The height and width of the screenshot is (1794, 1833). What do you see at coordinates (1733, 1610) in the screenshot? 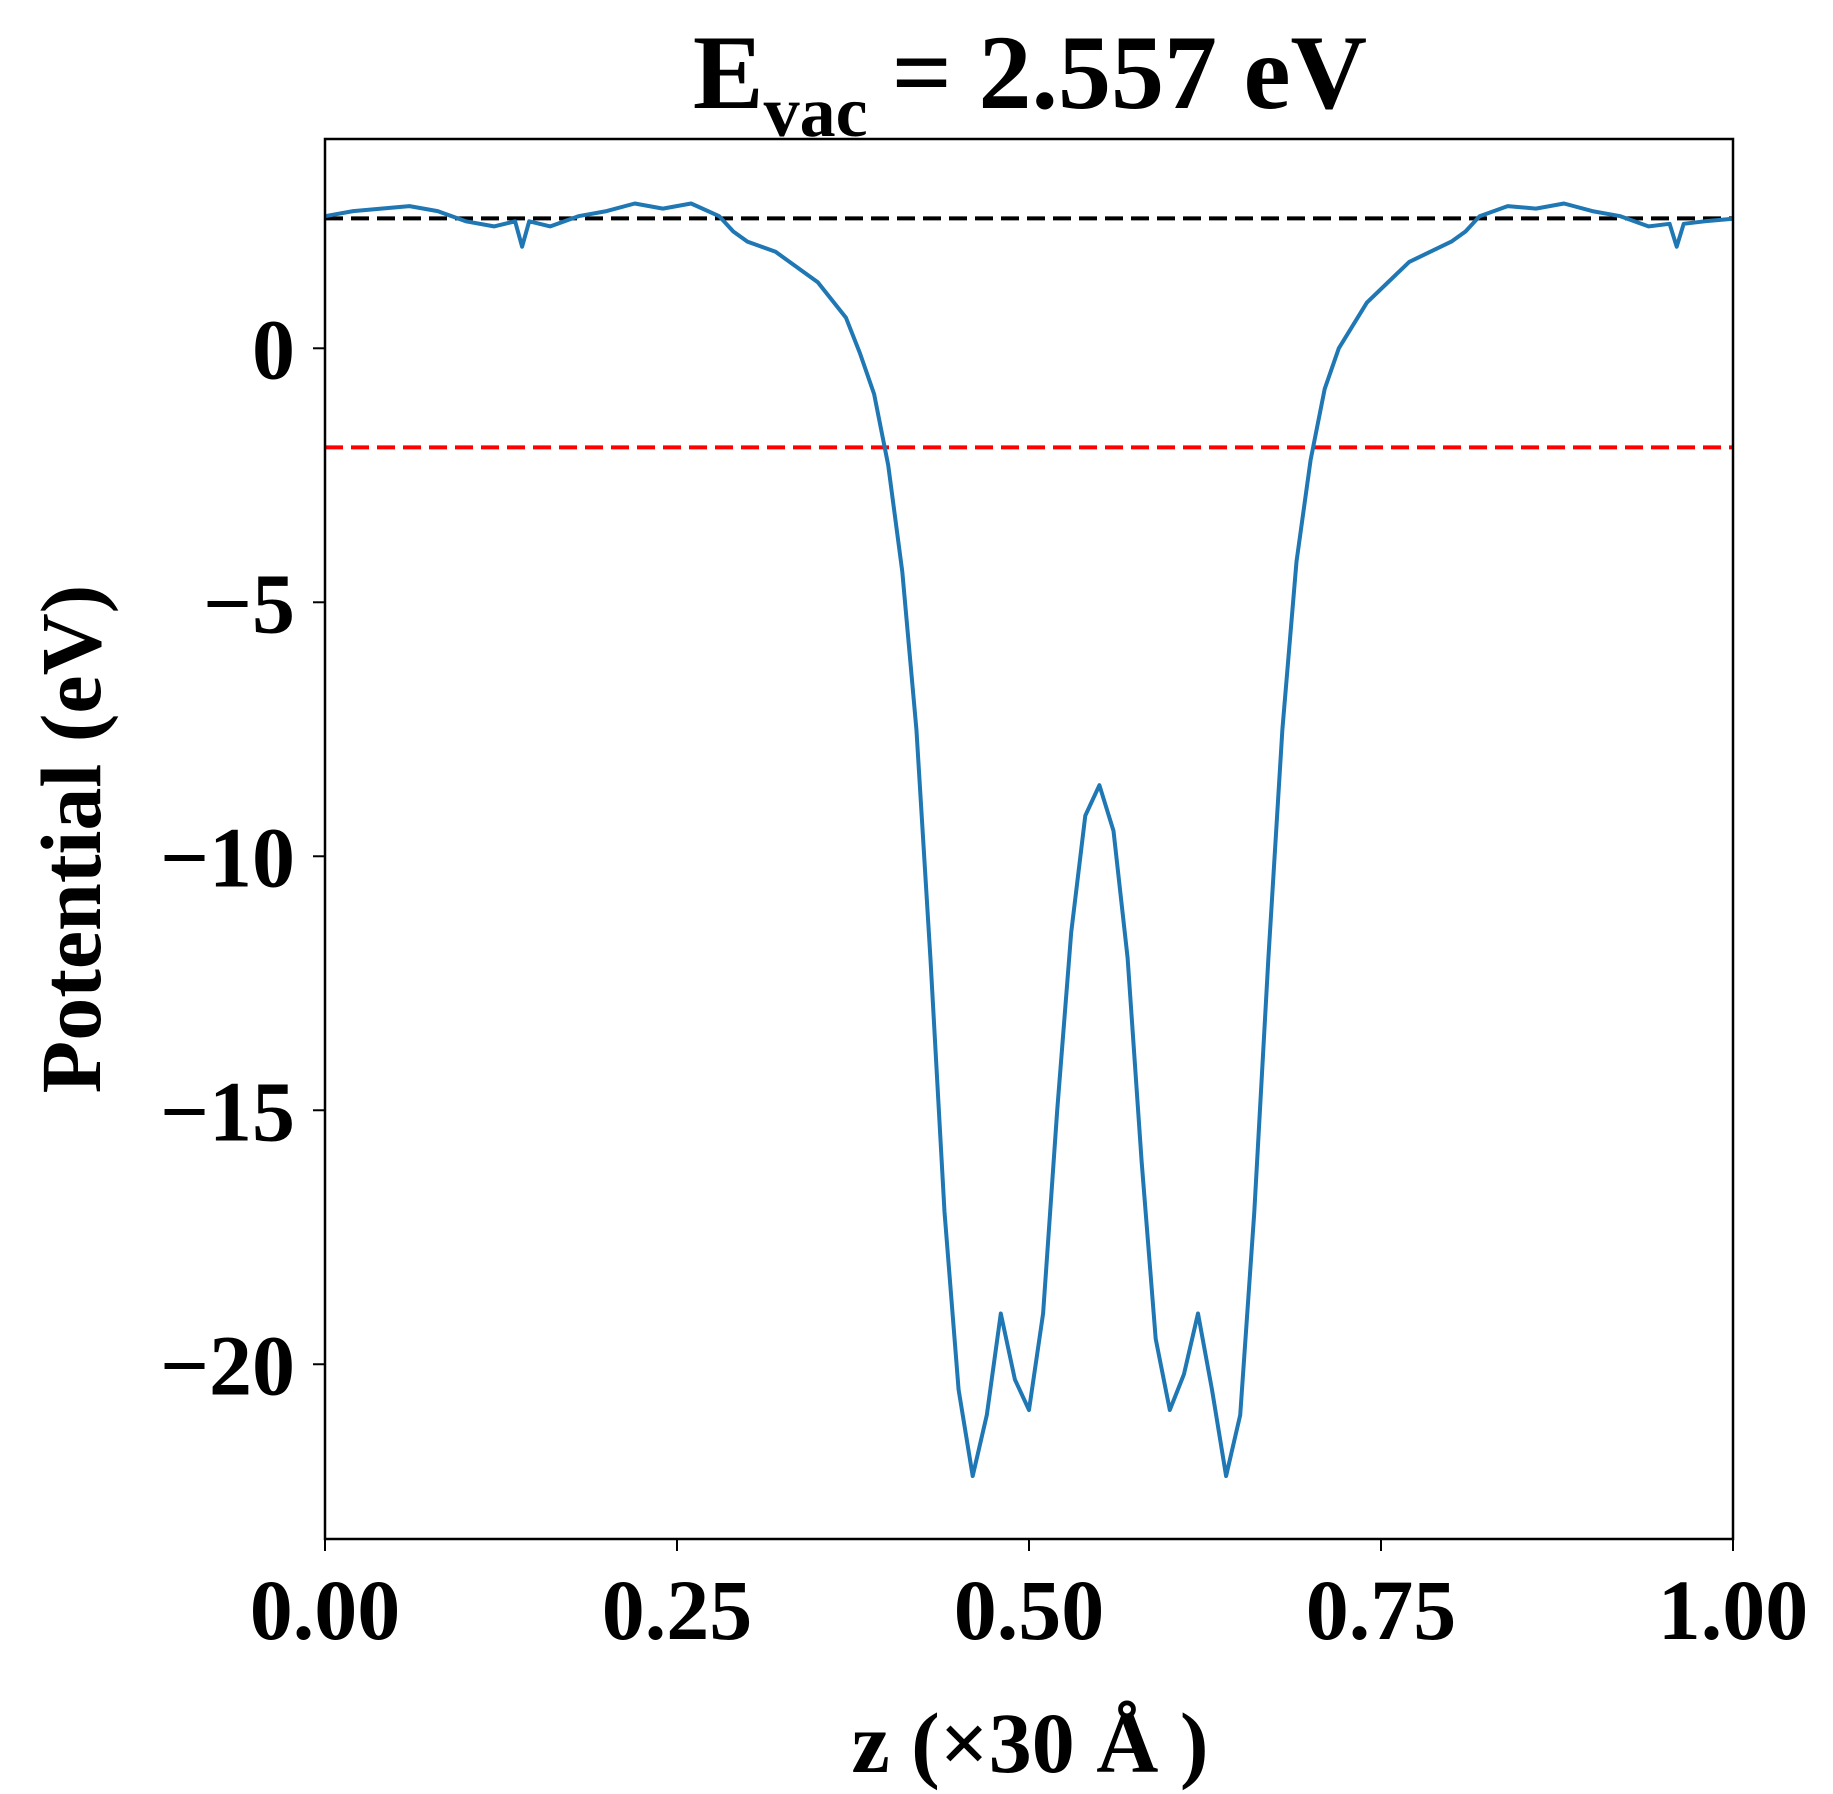
I see `x-tick-label: 1.00` at bounding box center [1733, 1610].